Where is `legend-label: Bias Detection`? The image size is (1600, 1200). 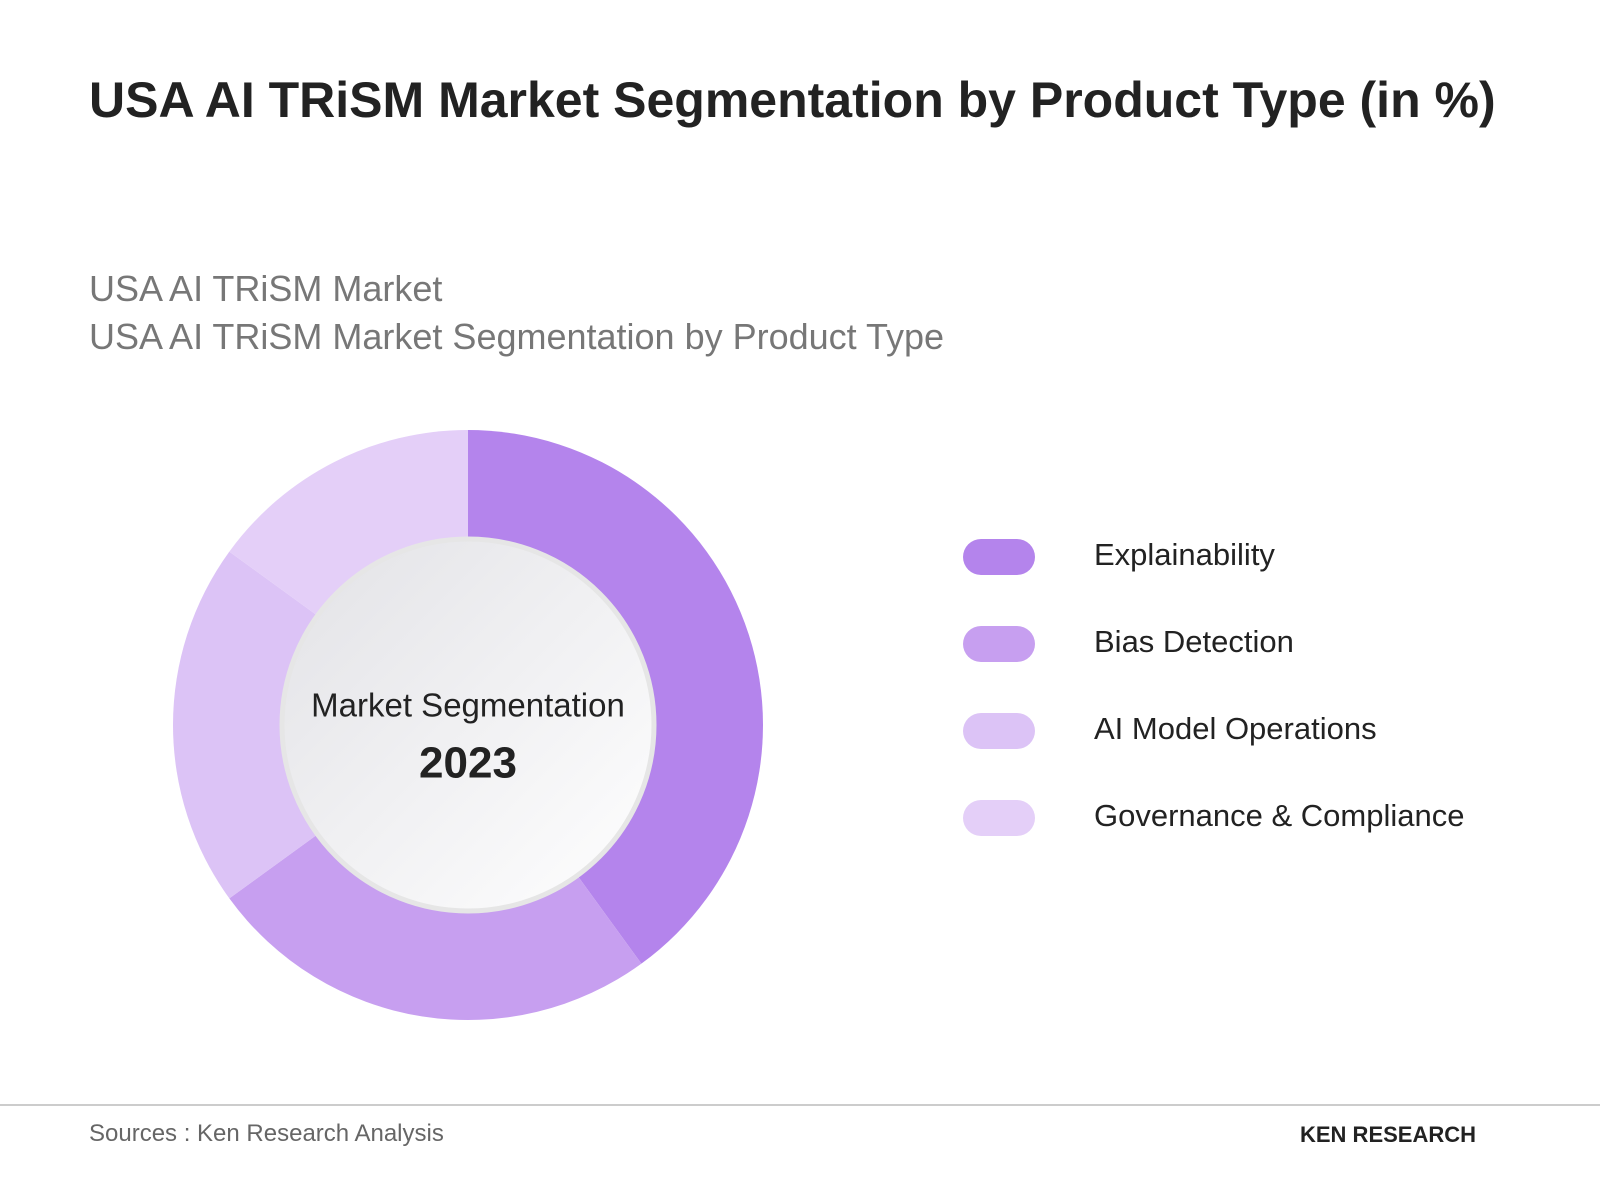 legend-label: Bias Detection is located at coordinates (1194, 641).